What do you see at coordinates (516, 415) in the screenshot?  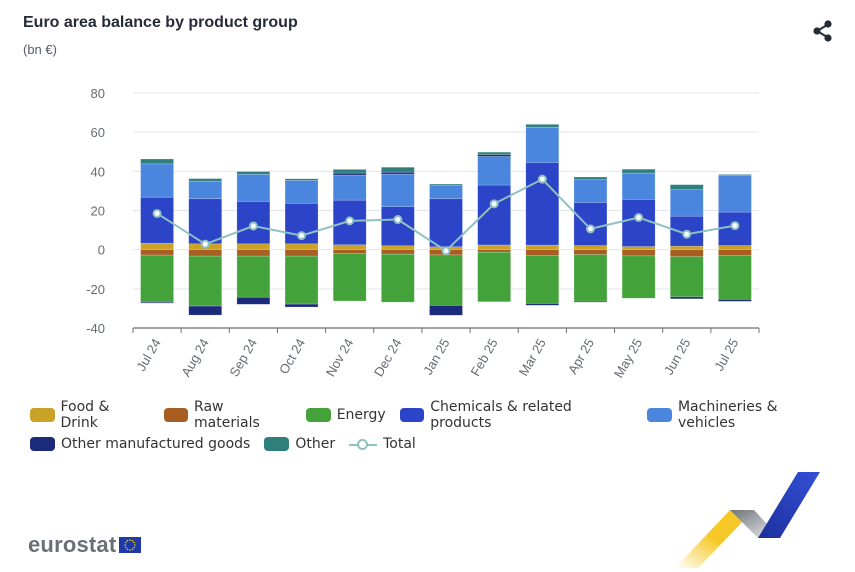 I see `legend-item-chemicals: Chemicals & related products` at bounding box center [516, 415].